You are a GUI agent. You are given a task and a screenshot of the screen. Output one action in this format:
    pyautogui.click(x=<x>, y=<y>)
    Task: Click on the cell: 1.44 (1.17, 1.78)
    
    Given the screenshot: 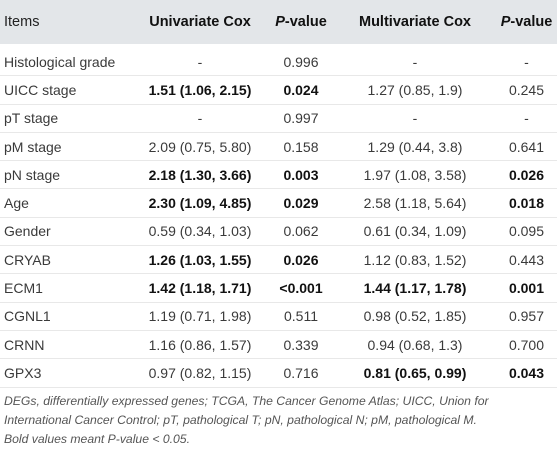 What is the action you would take?
    pyautogui.click(x=415, y=288)
    